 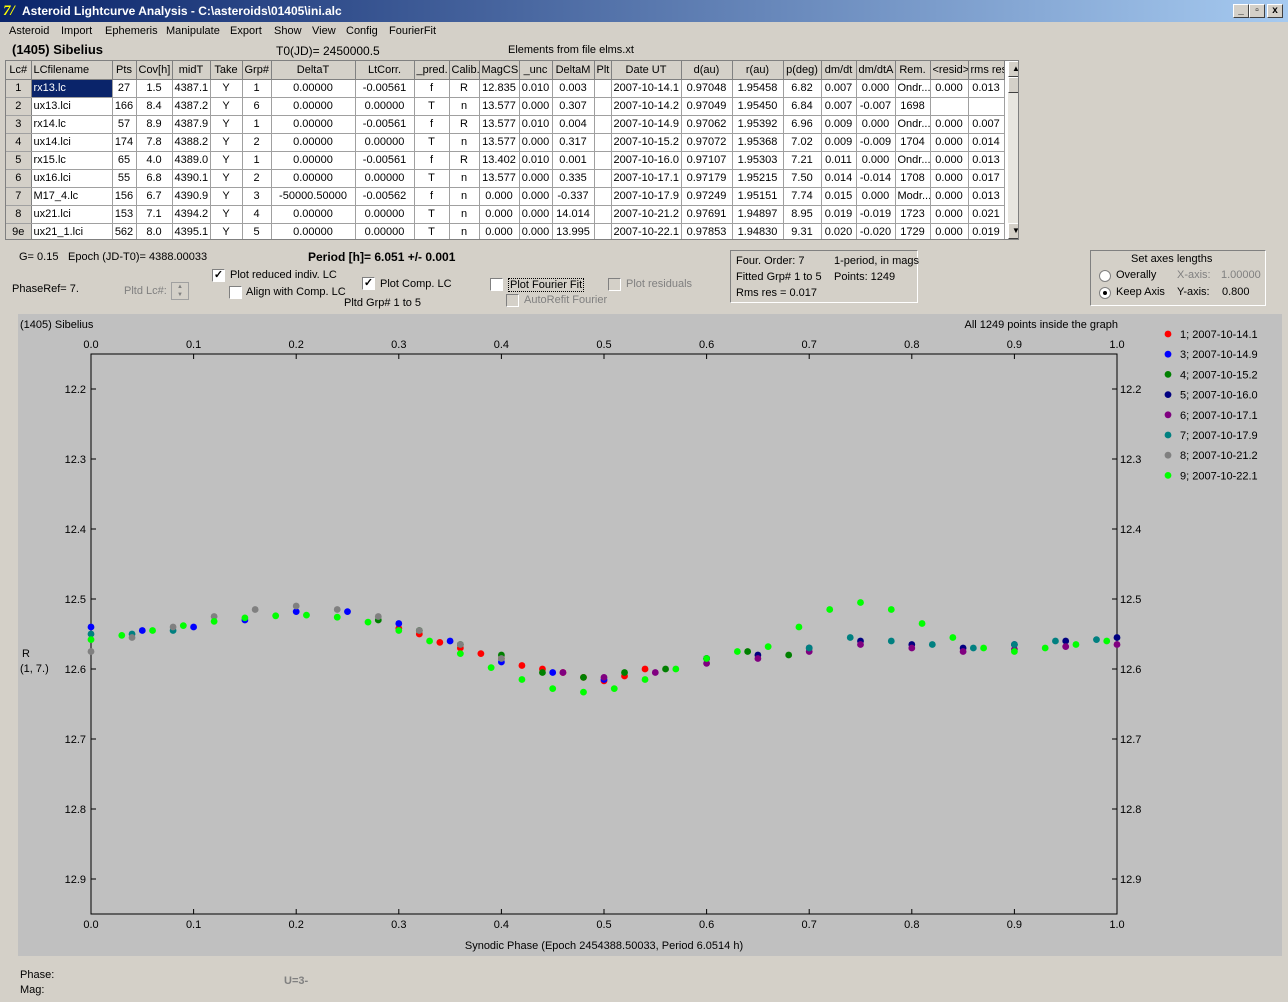 What do you see at coordinates (499, 70) in the screenshot?
I see `column-header: MagCS` at bounding box center [499, 70].